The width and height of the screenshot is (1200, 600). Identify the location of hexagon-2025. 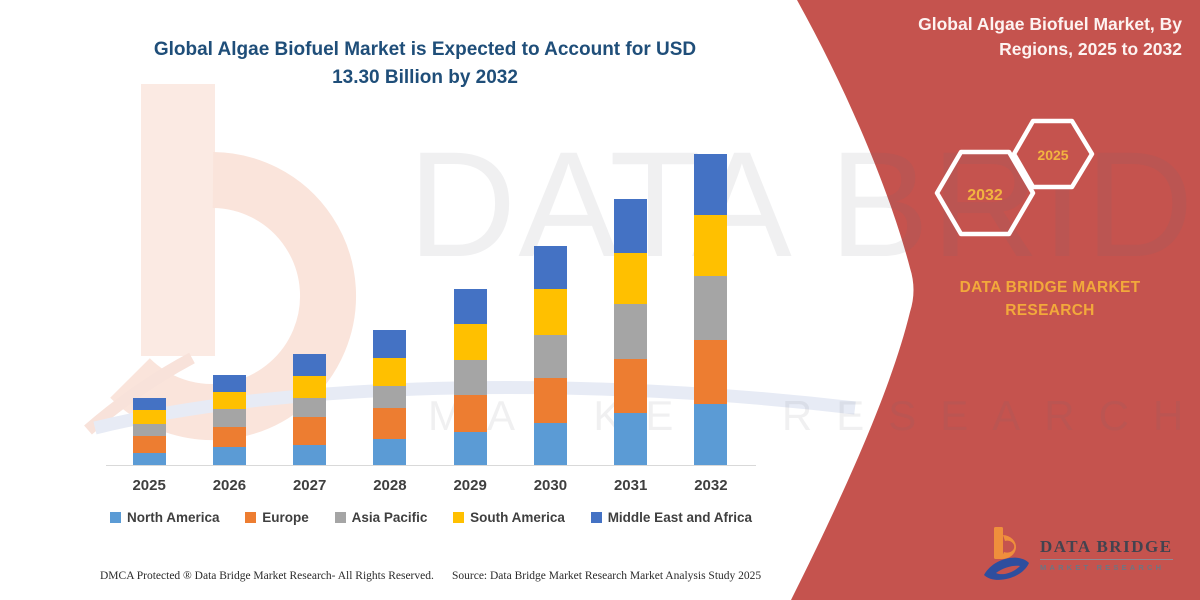
(1053, 154).